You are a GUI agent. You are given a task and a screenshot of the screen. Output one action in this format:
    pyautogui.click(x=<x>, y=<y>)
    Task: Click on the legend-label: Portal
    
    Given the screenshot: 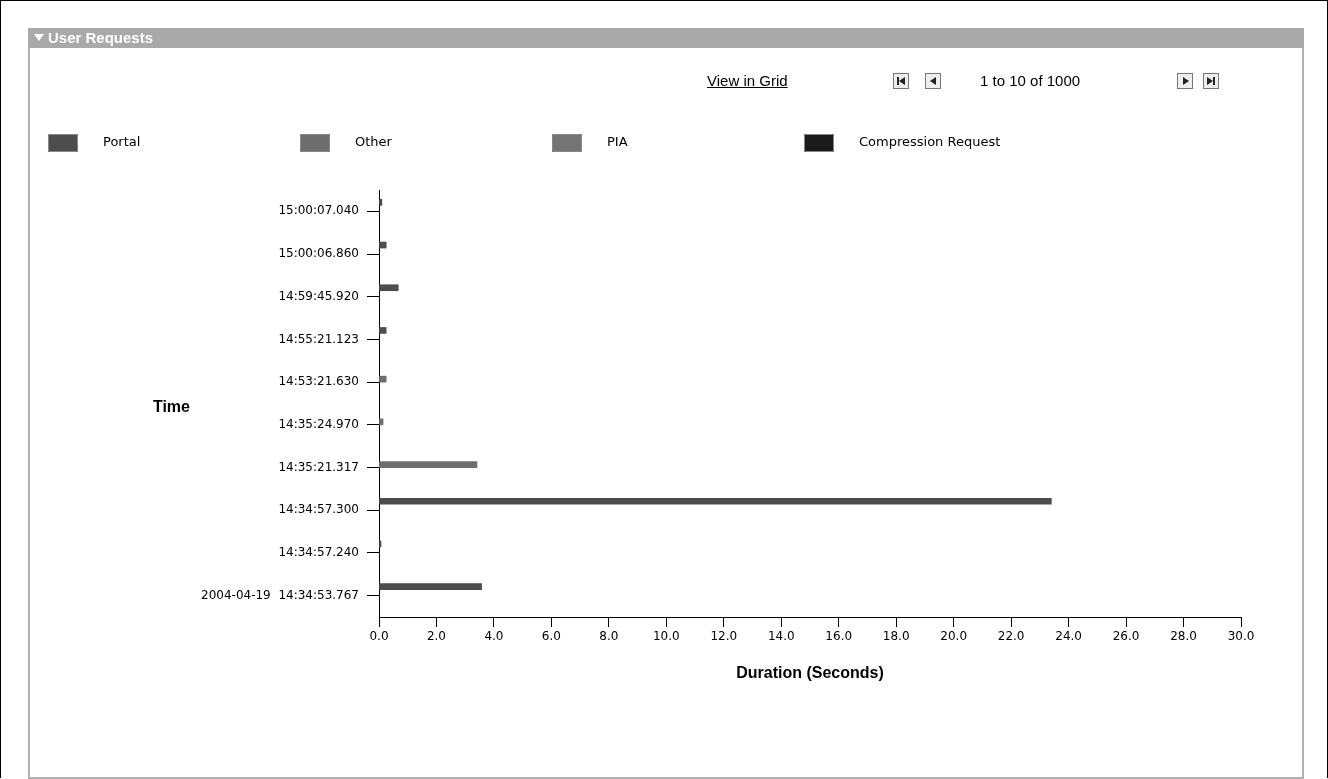 What is the action you would take?
    pyautogui.click(x=122, y=142)
    